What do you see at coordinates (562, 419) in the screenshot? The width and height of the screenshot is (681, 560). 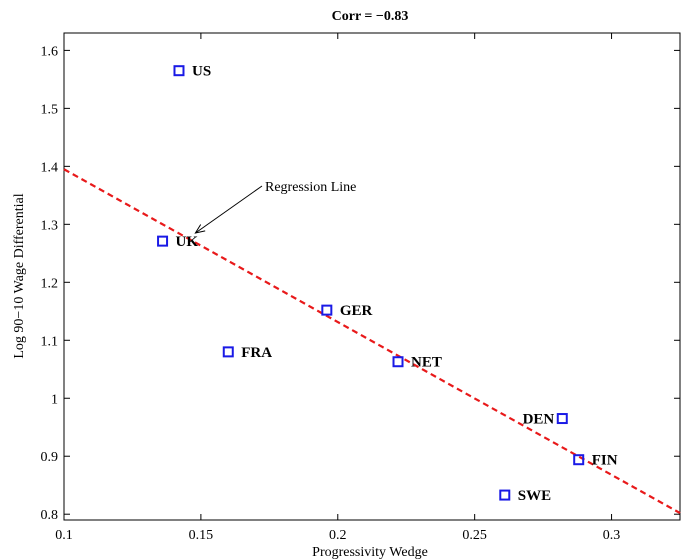 I see `data-point-den` at bounding box center [562, 419].